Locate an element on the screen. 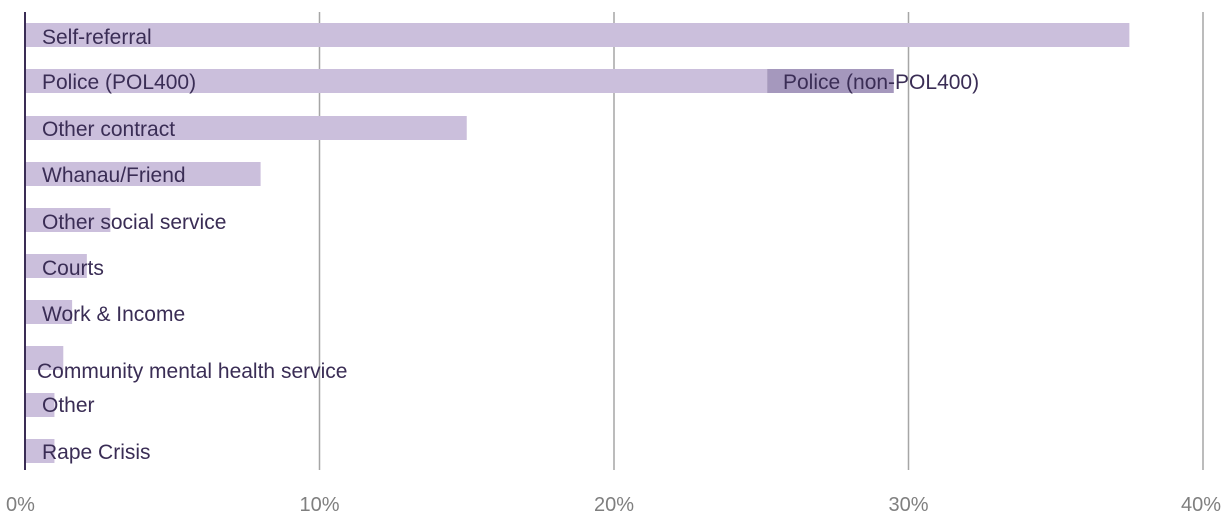  bar-label: Work & Income is located at coordinates (113, 314).